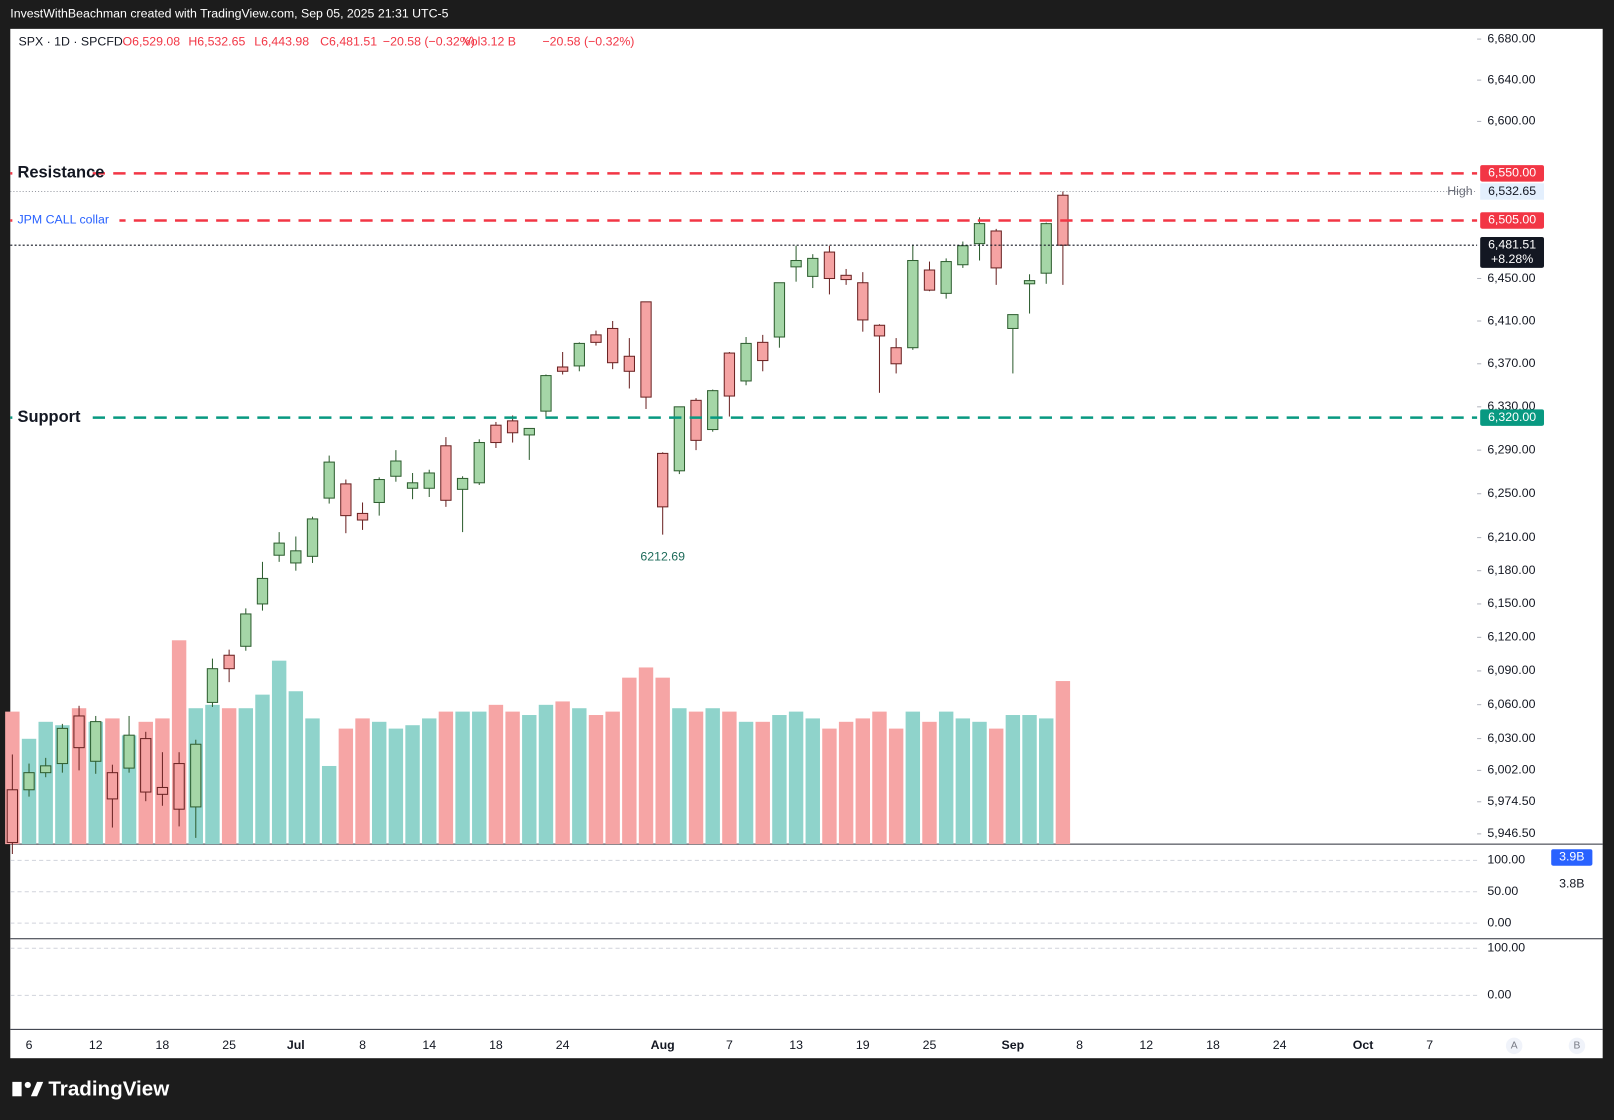 Image resolution: width=1614 pixels, height=1120 pixels. Describe the element at coordinates (1511, 637) in the screenshot. I see `y-tick-label: 6,120.00` at that location.